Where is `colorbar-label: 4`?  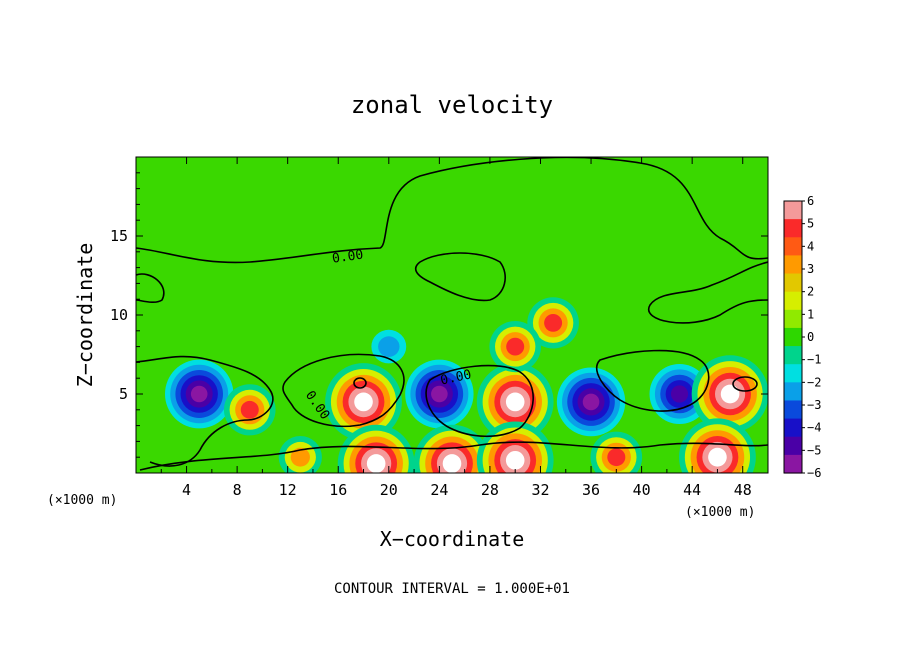 colorbar-label: 4 is located at coordinates (810, 246).